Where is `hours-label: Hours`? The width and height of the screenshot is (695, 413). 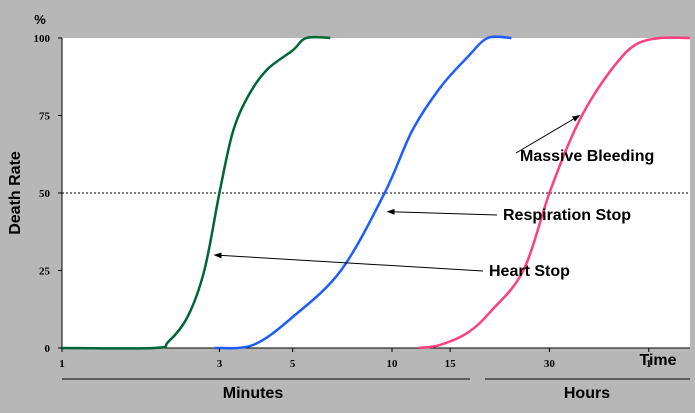
hours-label: Hours is located at coordinates (587, 393).